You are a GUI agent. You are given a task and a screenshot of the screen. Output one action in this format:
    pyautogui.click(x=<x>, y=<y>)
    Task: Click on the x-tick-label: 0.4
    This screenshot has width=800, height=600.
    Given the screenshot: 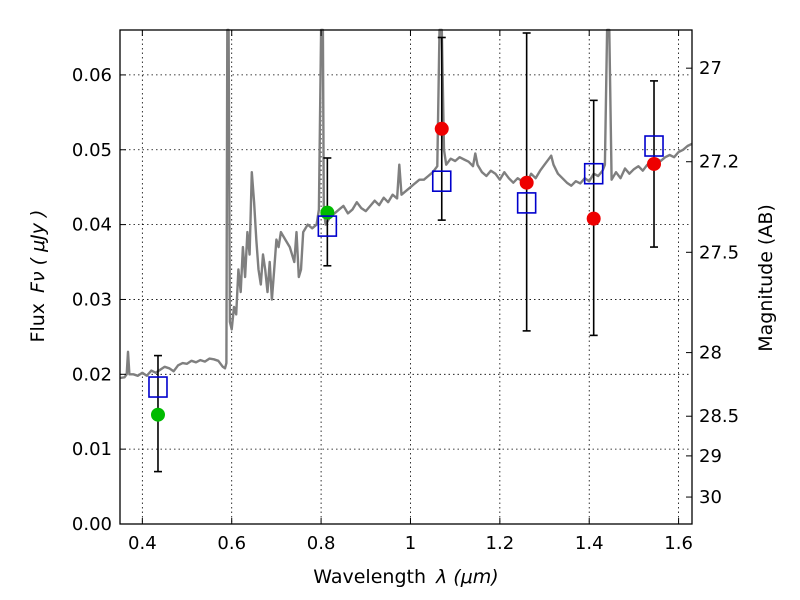 What is the action you would take?
    pyautogui.click(x=142, y=543)
    